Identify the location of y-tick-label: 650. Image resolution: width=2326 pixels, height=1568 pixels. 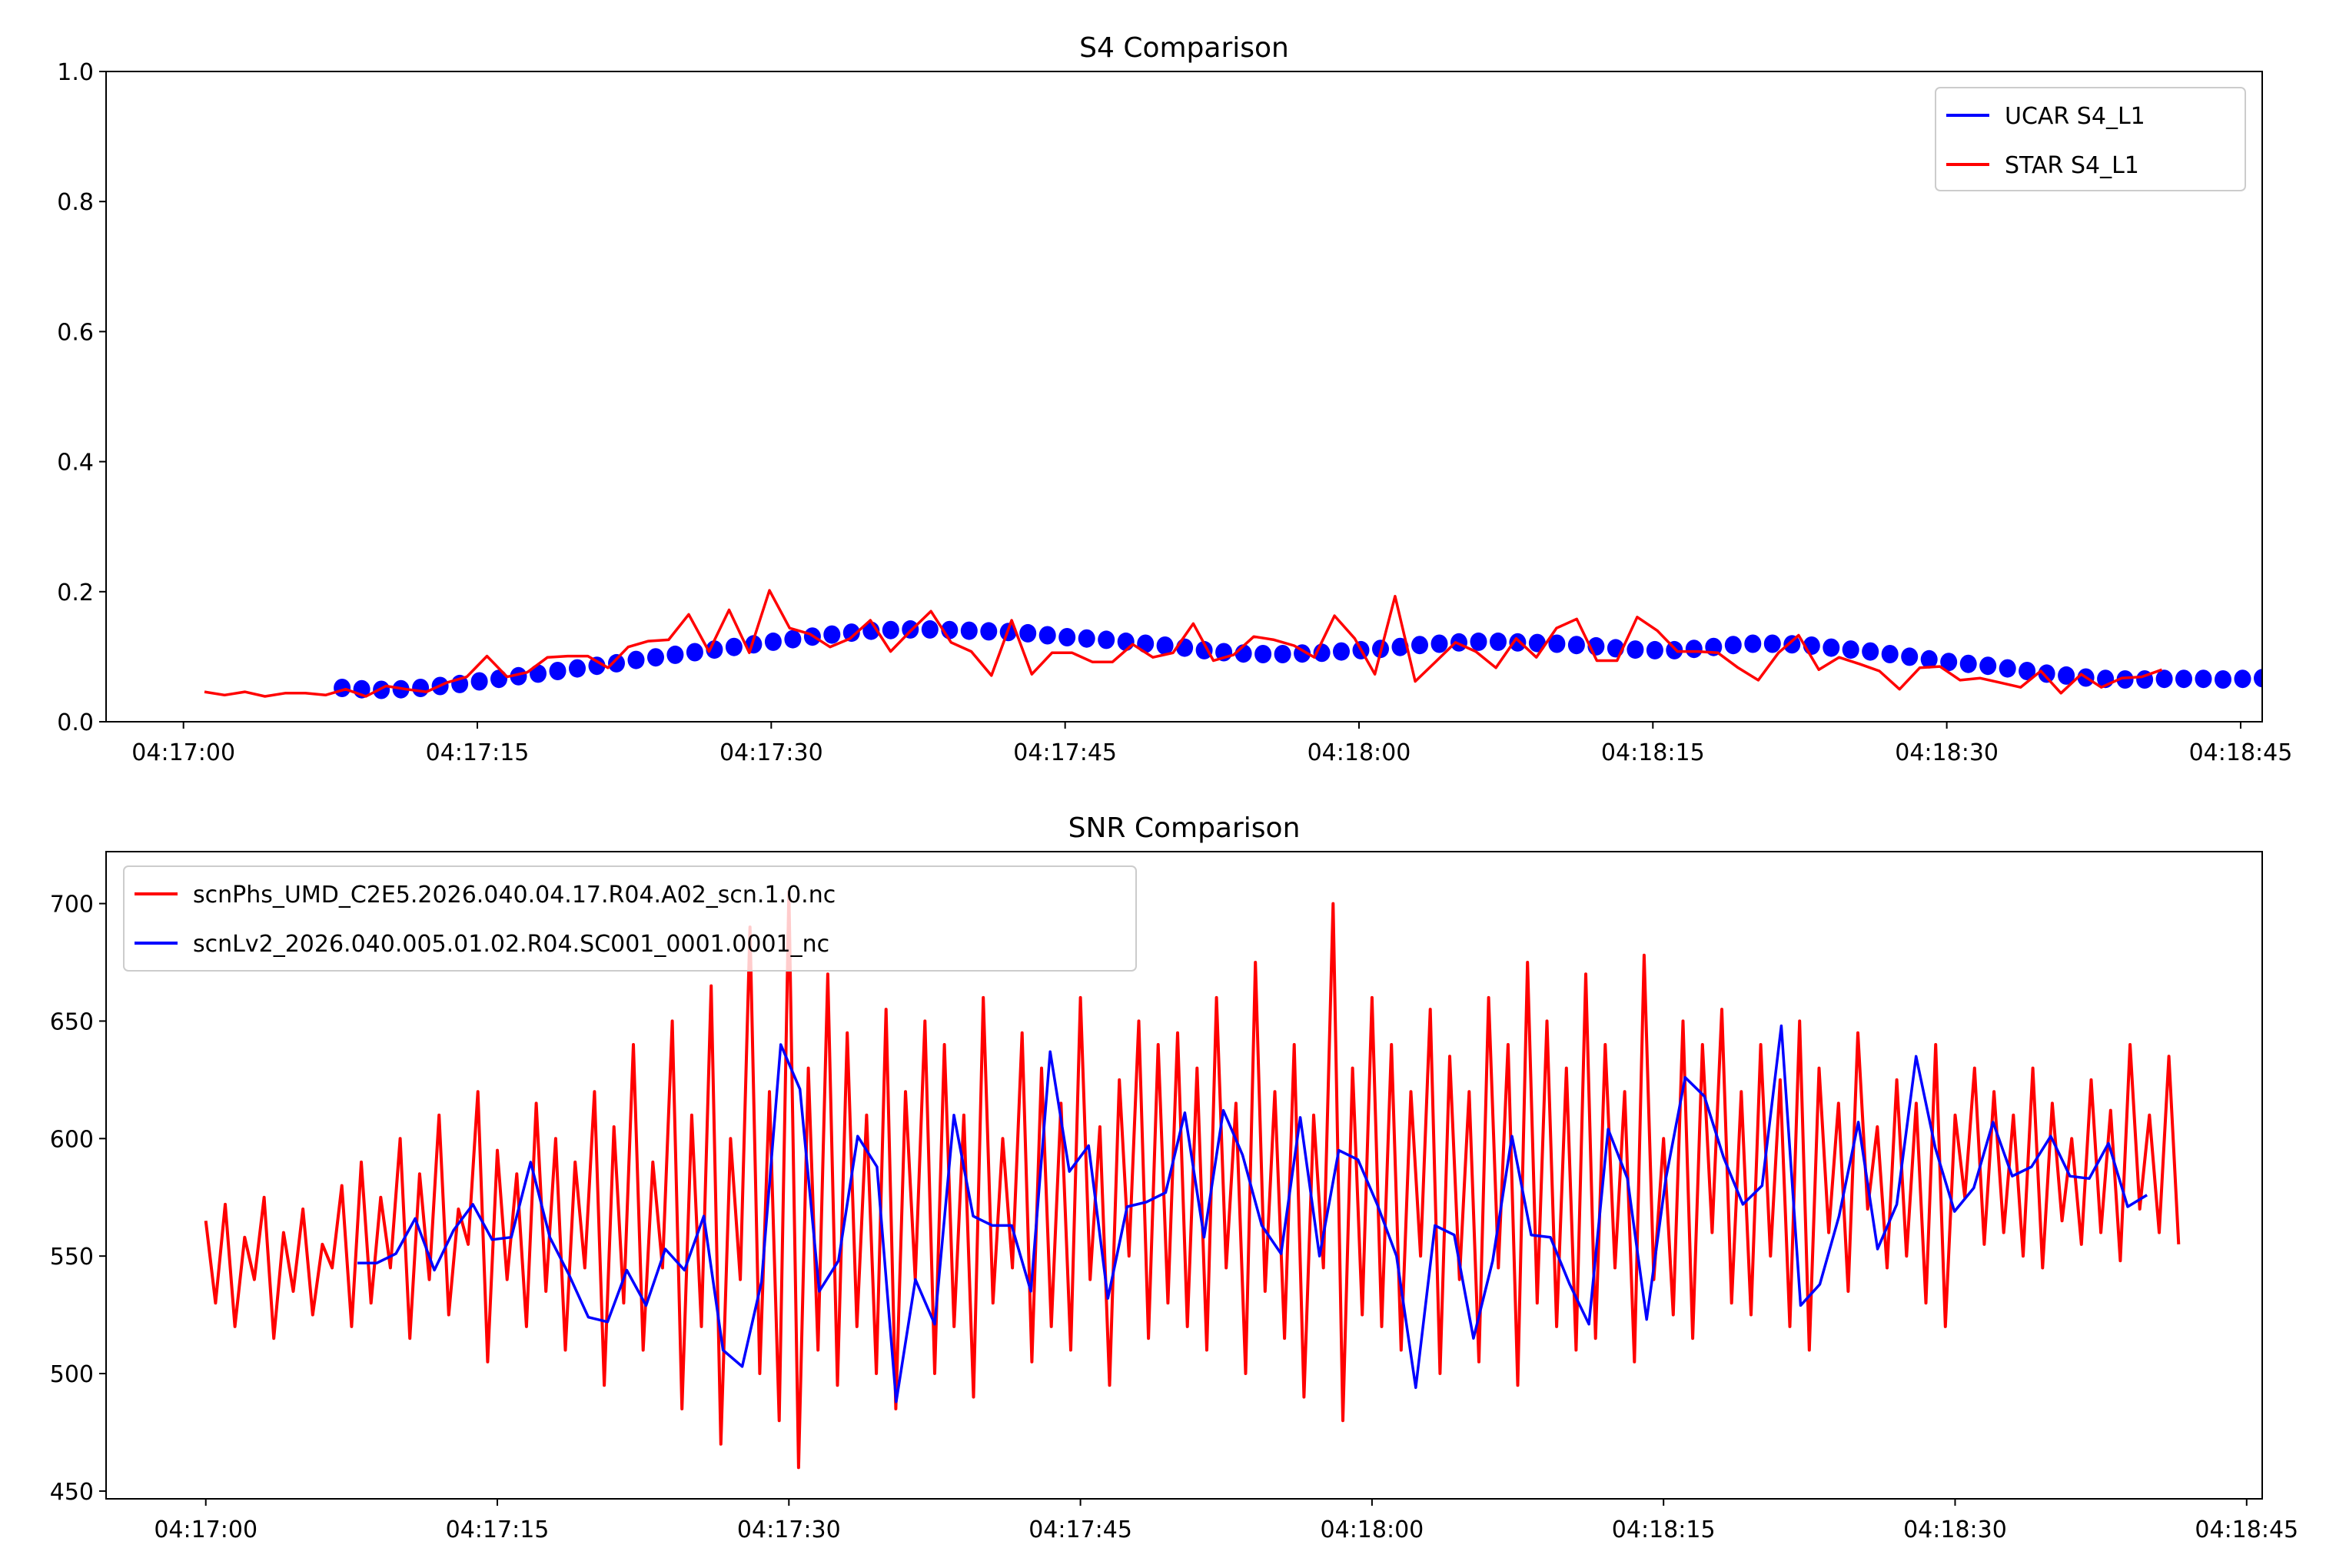
(72, 1021).